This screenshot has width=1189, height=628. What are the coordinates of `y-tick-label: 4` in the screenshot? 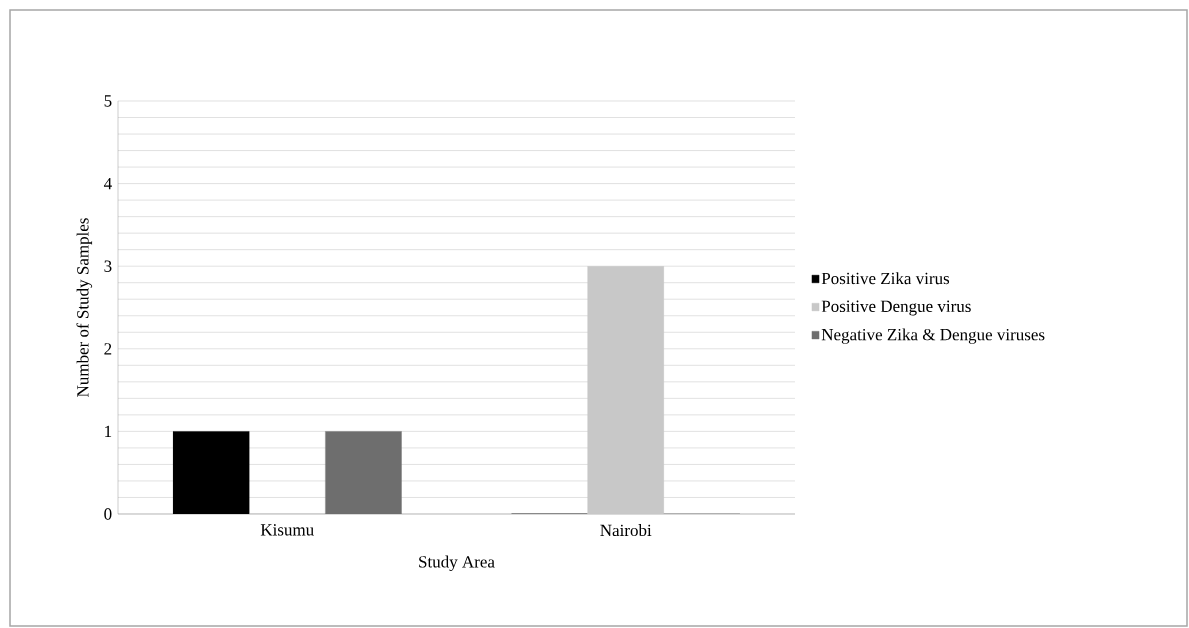 It's located at (107, 184).